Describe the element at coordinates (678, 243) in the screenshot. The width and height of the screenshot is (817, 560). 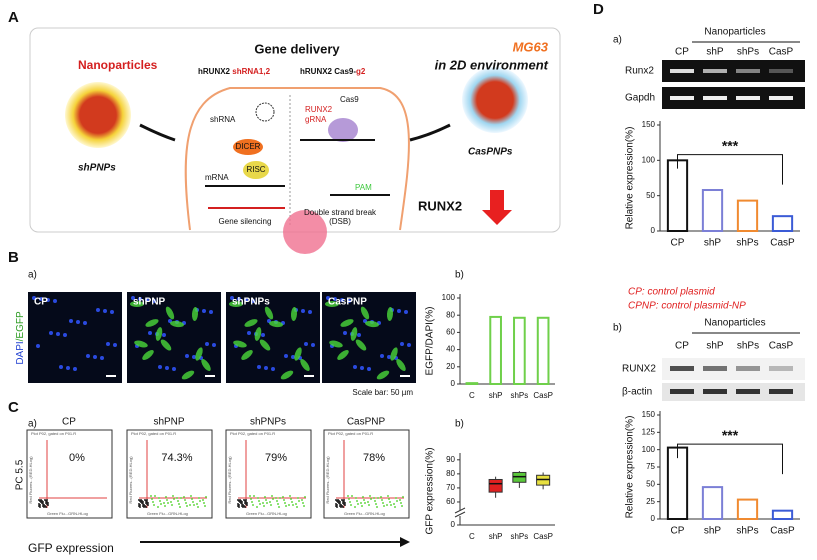
I see `x-tick-label: CP` at that location.